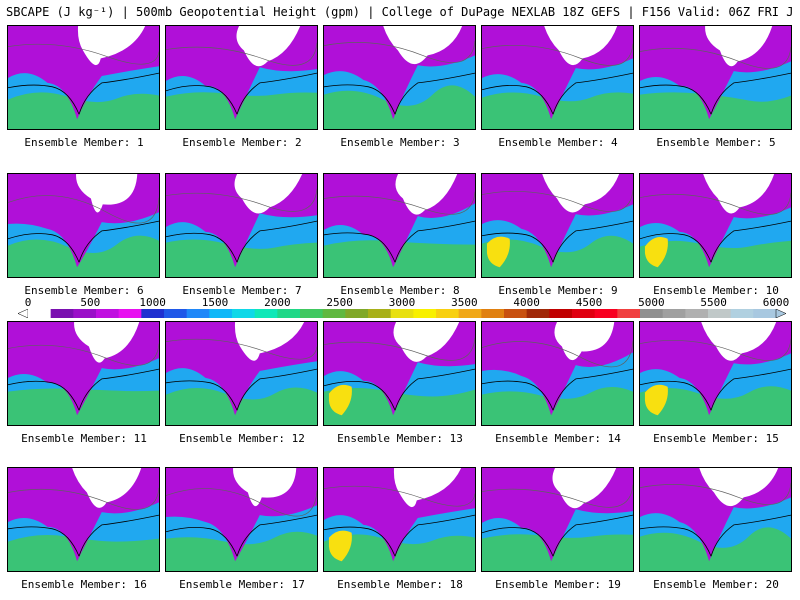 Image resolution: width=800 pixels, height=600 pixels. Describe the element at coordinates (242, 438) in the screenshot. I see `ensemble-member-label: Ensemble Member: 12` at that location.